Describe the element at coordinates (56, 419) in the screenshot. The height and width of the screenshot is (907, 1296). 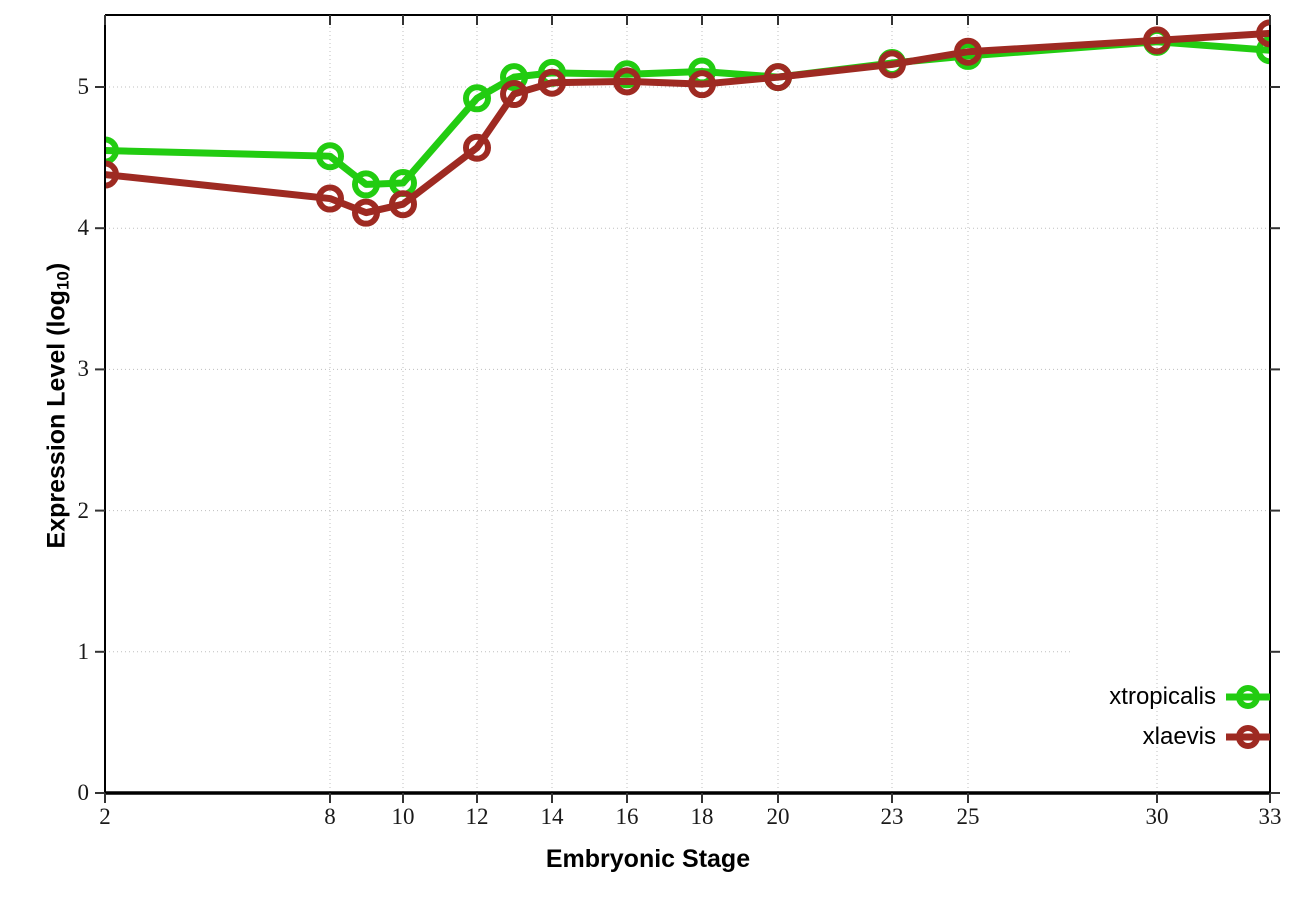
I see `y-axis-title-text: Expression Level (log` at that location.